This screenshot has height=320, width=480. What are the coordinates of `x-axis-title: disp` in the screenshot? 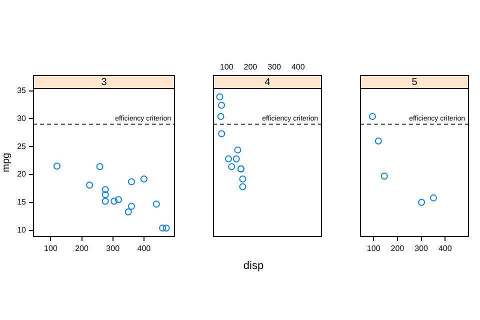 It's located at (253, 266).